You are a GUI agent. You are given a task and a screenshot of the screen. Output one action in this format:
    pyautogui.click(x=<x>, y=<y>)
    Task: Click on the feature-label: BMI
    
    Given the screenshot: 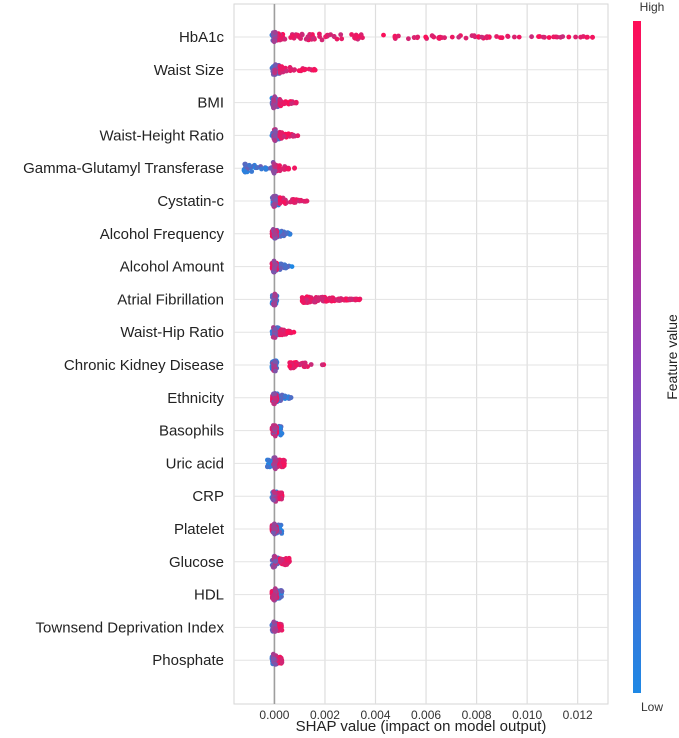 What is the action you would take?
    pyautogui.click(x=210, y=103)
    